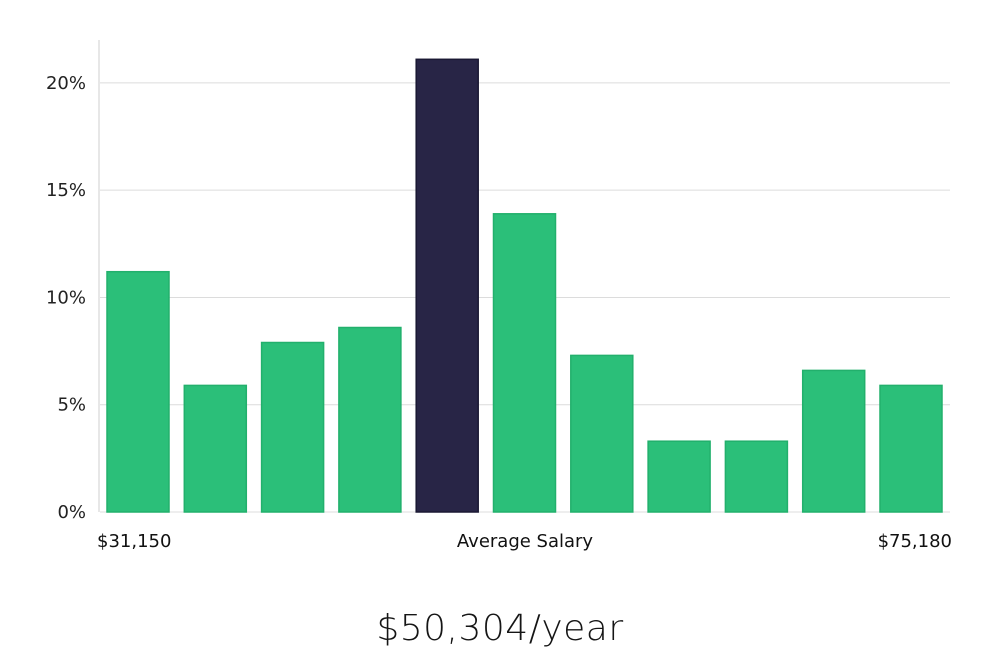  What do you see at coordinates (500, 628) in the screenshot?
I see `average-salary-summary: $50,304/year` at bounding box center [500, 628].